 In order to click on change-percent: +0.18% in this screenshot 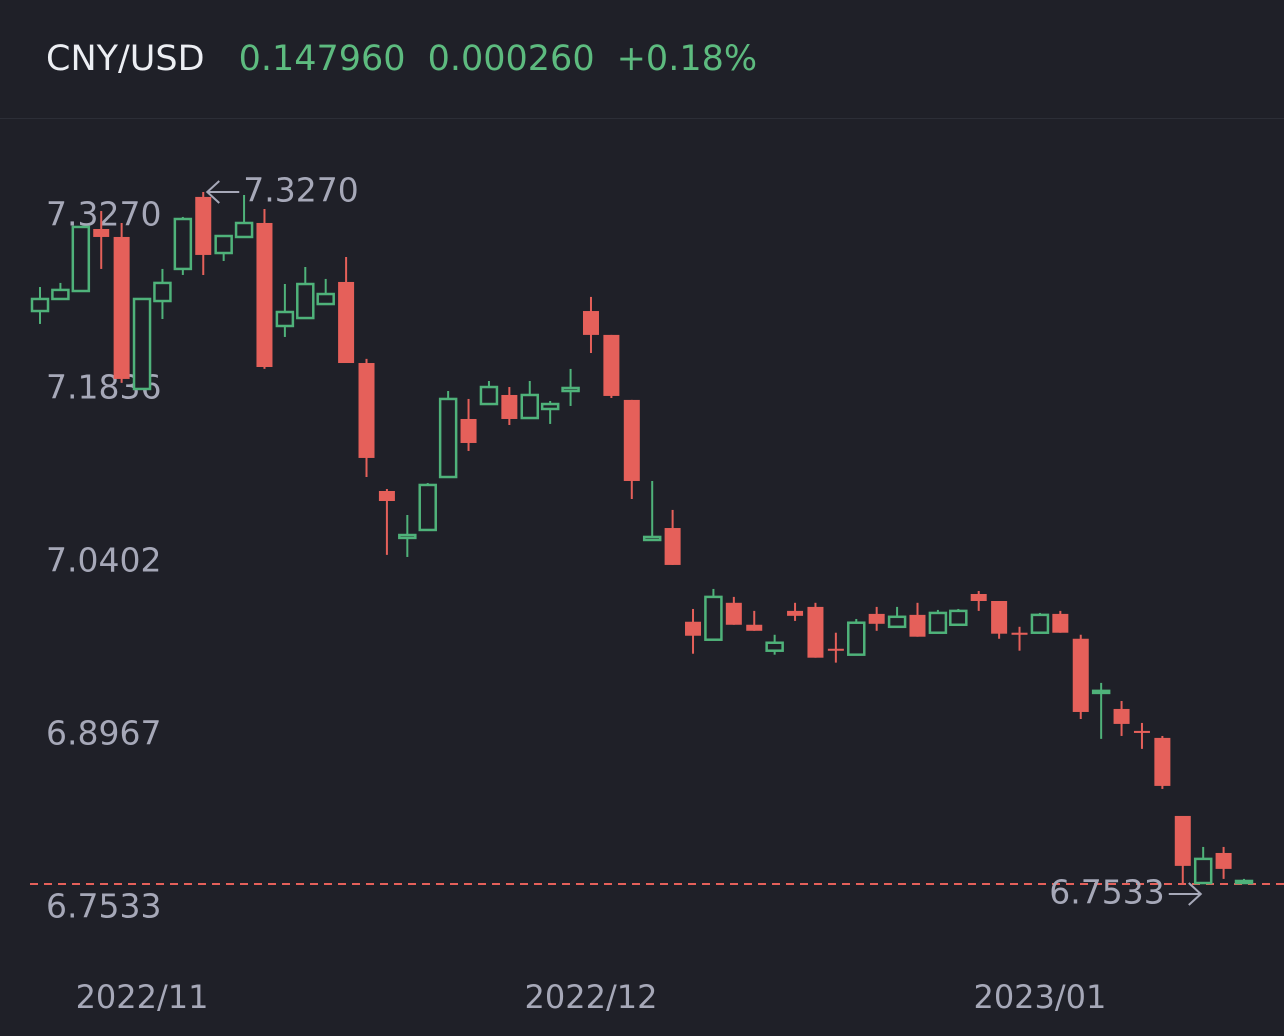, I will do `click(687, 59)`.